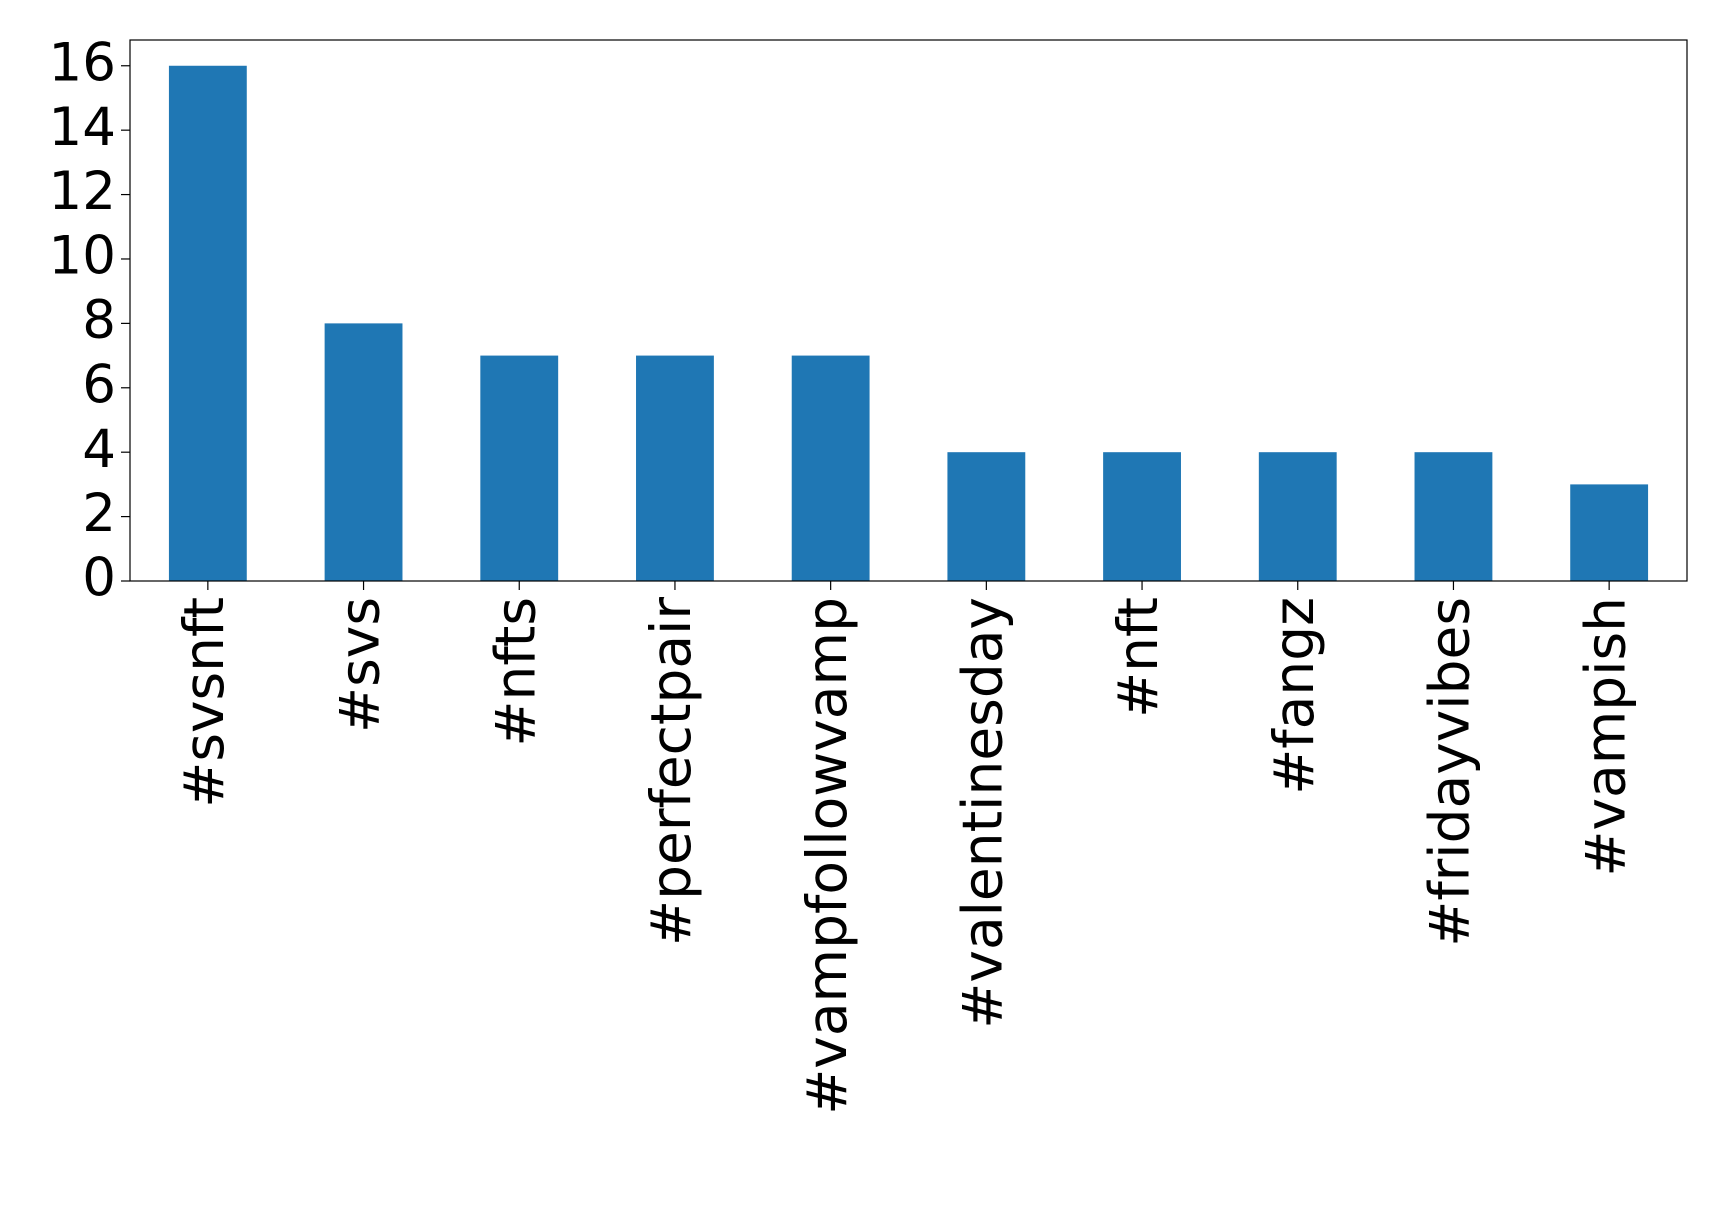 This screenshot has width=1719, height=1220. I want to click on x-tick-label: #fangz, so click(1294, 696).